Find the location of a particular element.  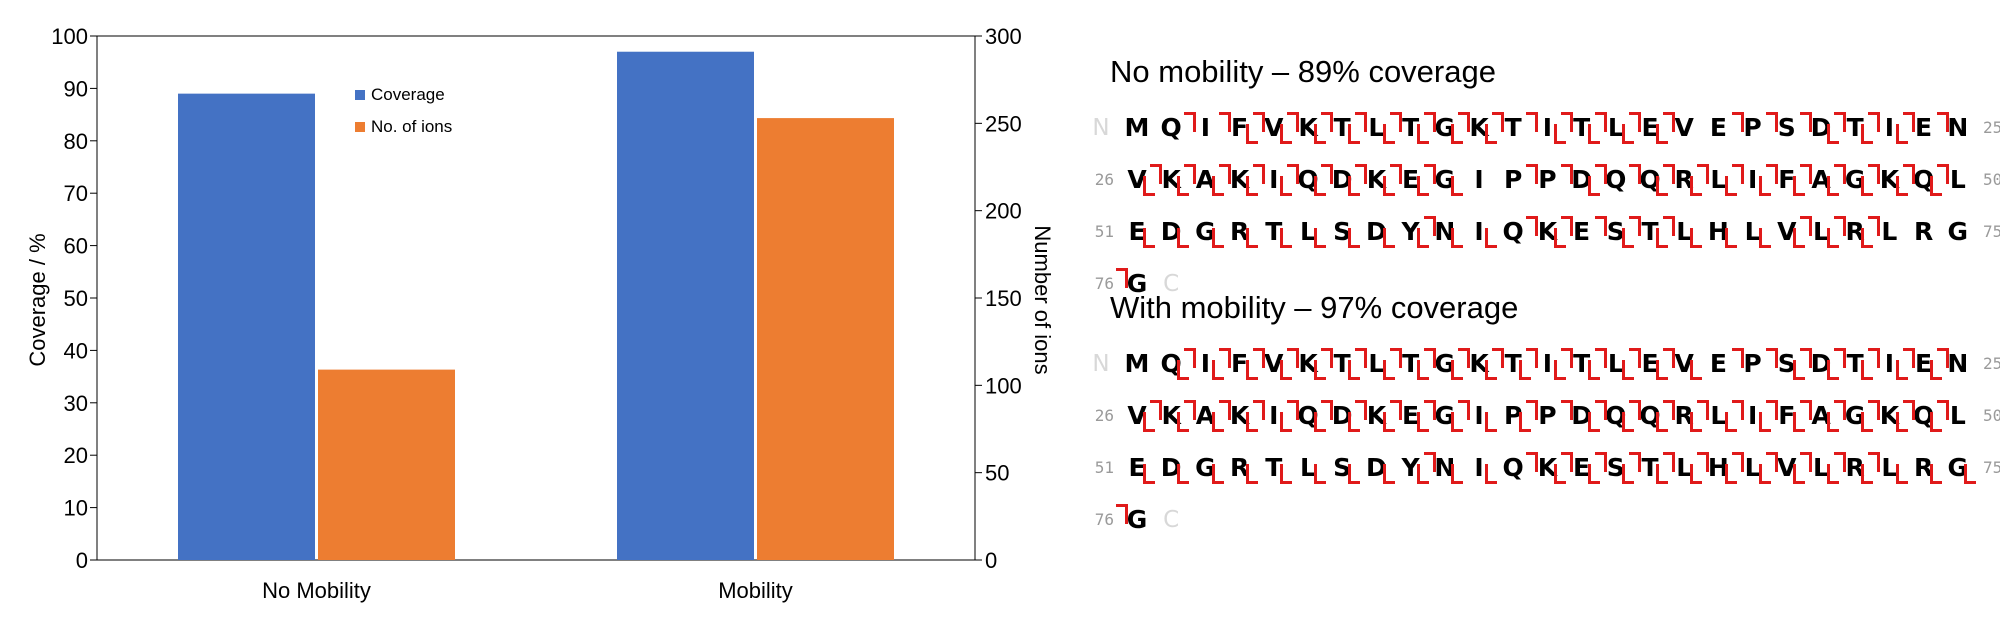

residue: N is located at coordinates (1958, 363).